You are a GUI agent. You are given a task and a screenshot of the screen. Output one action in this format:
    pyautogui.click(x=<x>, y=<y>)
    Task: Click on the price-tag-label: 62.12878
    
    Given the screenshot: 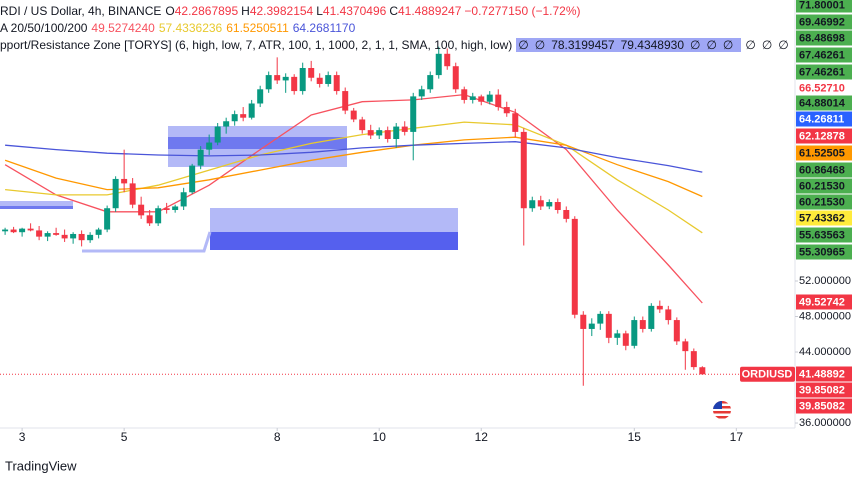 What is the action you would take?
    pyautogui.click(x=822, y=136)
    